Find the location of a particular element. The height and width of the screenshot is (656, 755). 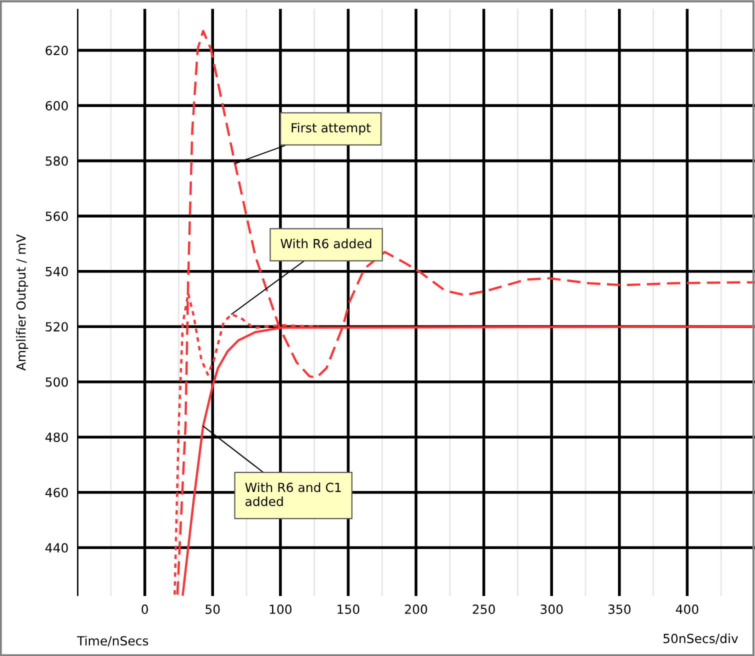

y-tick-label: 620 is located at coordinates (57, 51).